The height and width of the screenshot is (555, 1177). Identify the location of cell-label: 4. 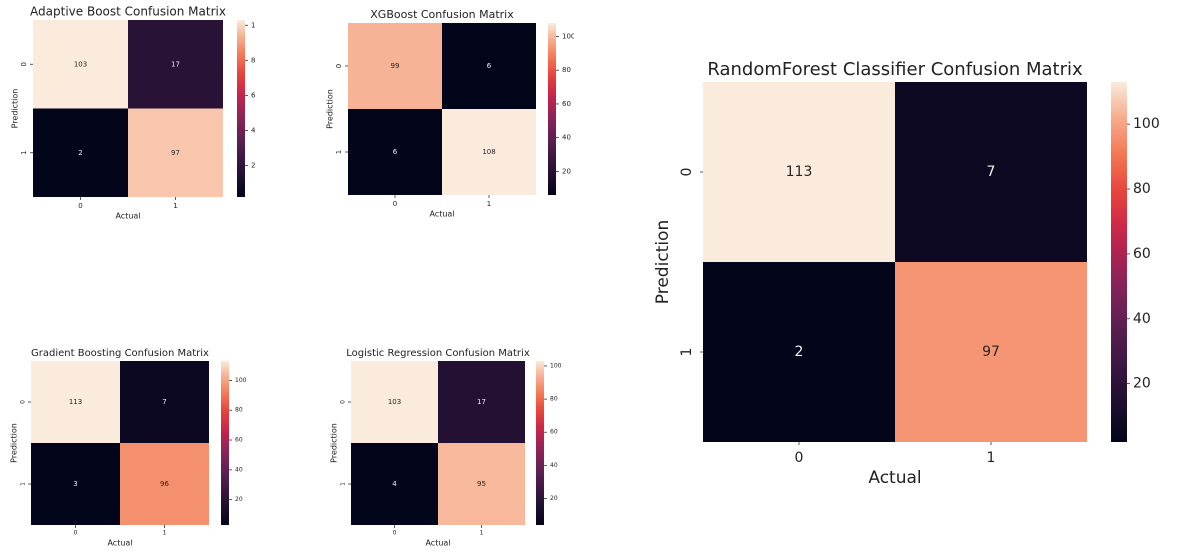
(394, 484).